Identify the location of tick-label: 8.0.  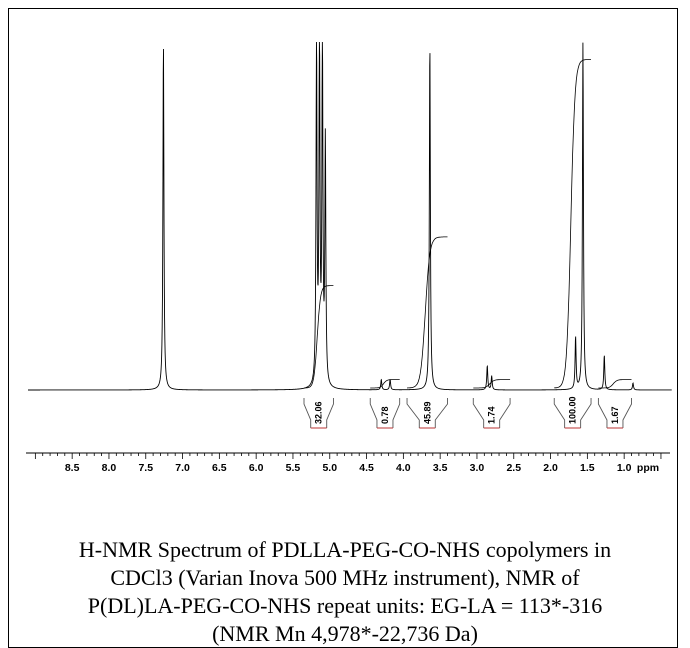
(109, 468).